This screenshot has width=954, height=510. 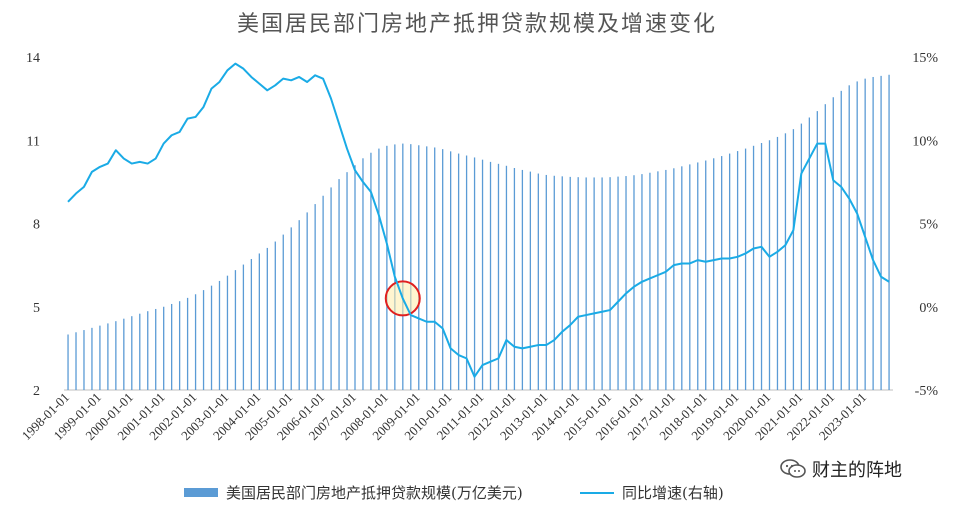 What do you see at coordinates (374, 493) in the screenshot?
I see `legend-label-bar: 美国居民部门房地产抵押贷款规模(万亿美元)` at bounding box center [374, 493].